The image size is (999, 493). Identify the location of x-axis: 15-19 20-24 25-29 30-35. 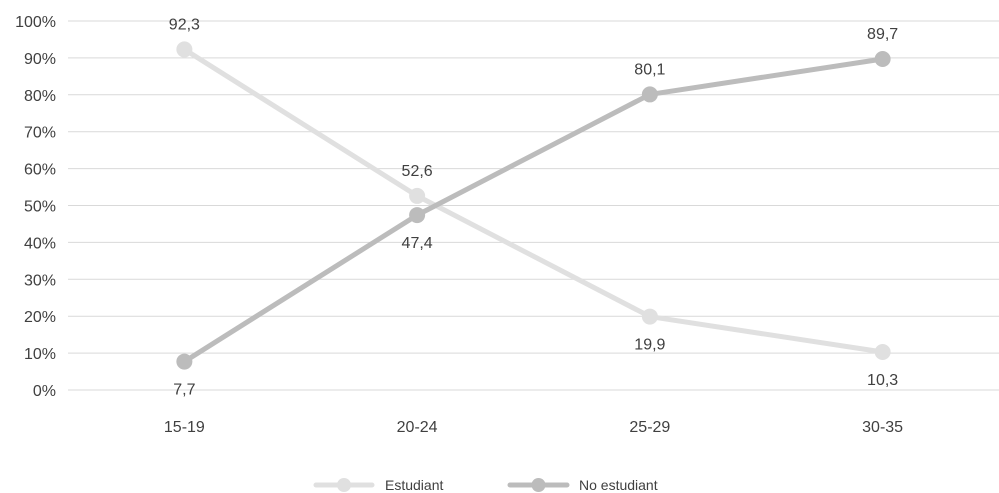
(533, 427).